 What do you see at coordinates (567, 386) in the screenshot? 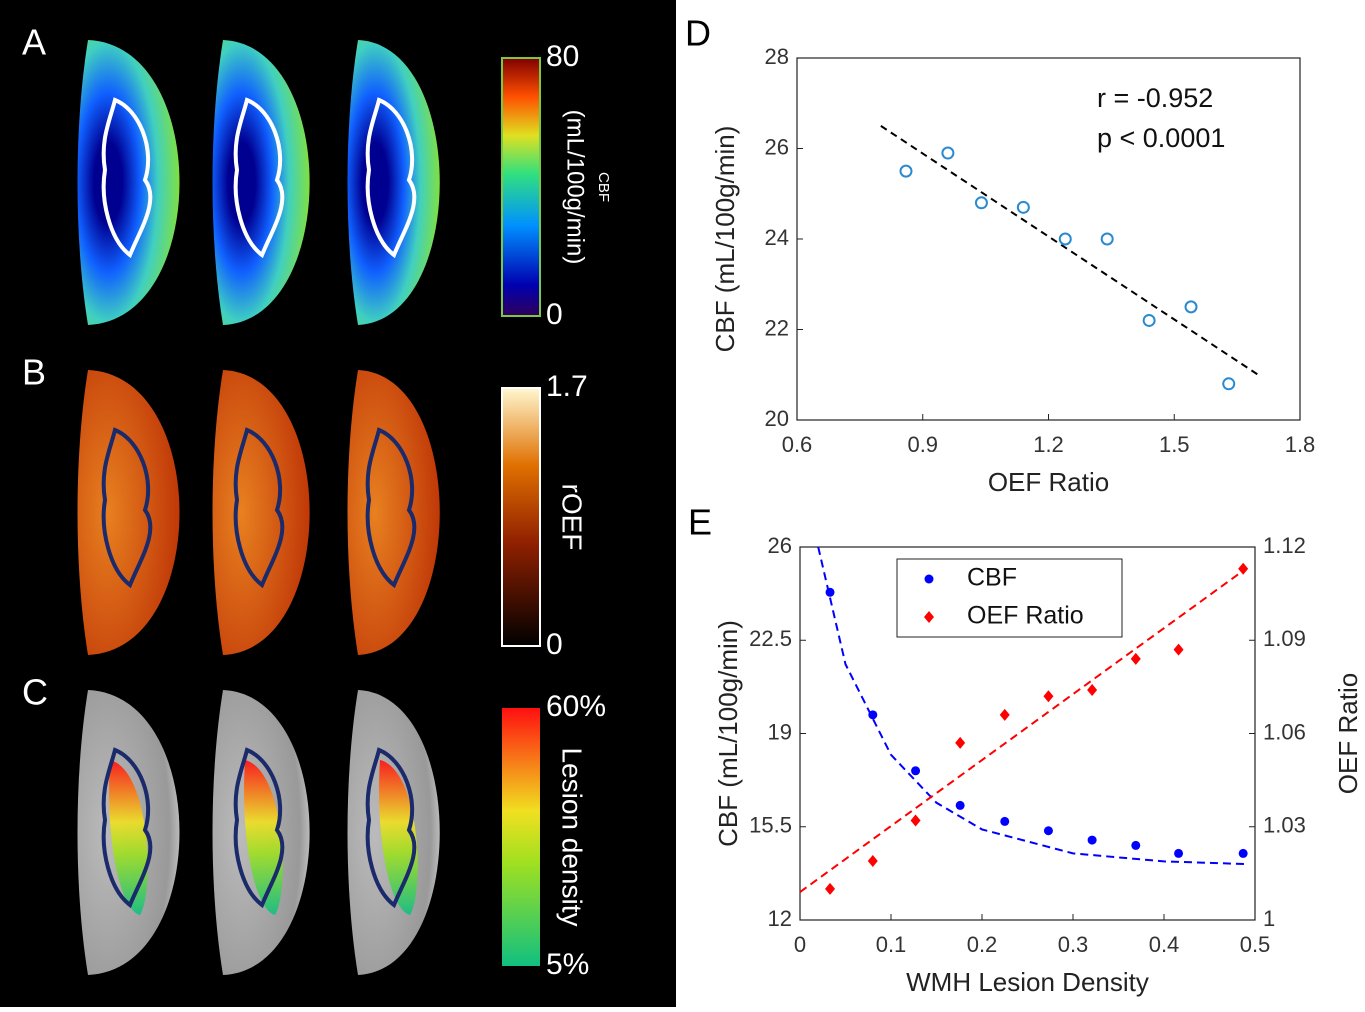
I see `colorbar-max: 1.7` at bounding box center [567, 386].